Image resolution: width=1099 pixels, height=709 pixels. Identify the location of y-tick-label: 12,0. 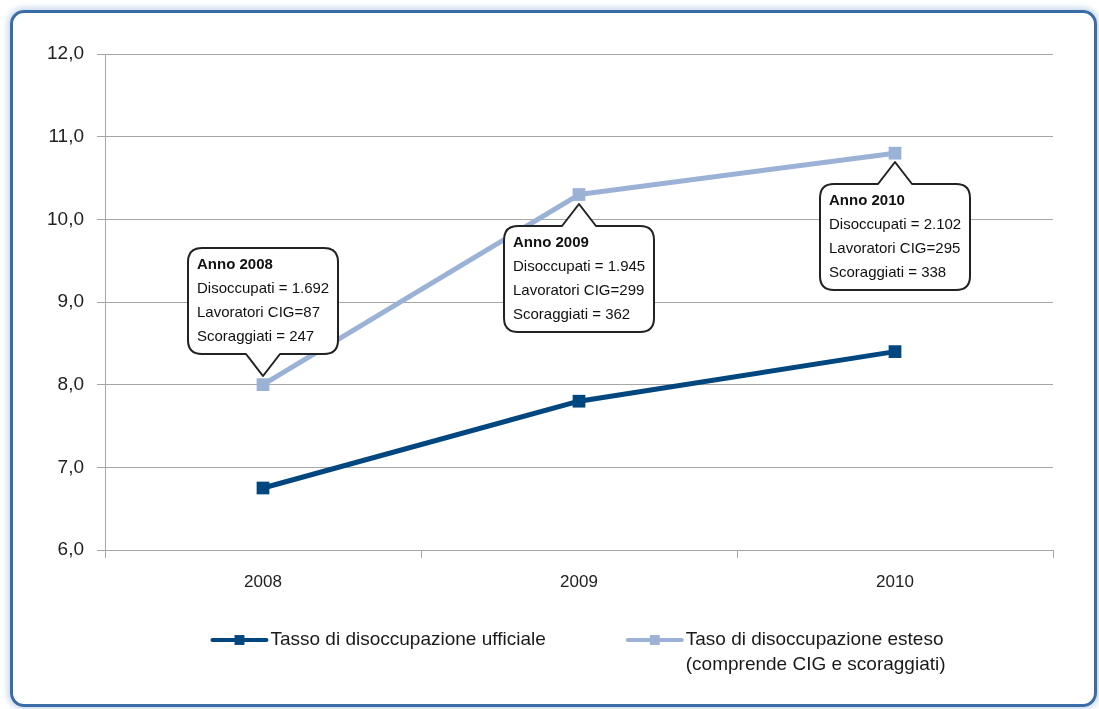
(65, 53).